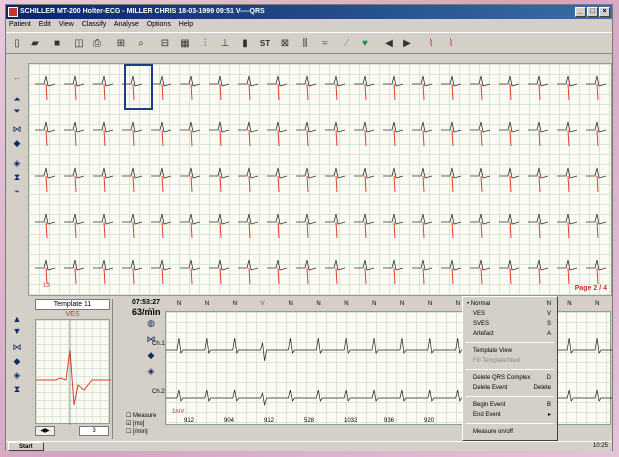  I want to click on new-file-icon: ▯, so click(17, 43).